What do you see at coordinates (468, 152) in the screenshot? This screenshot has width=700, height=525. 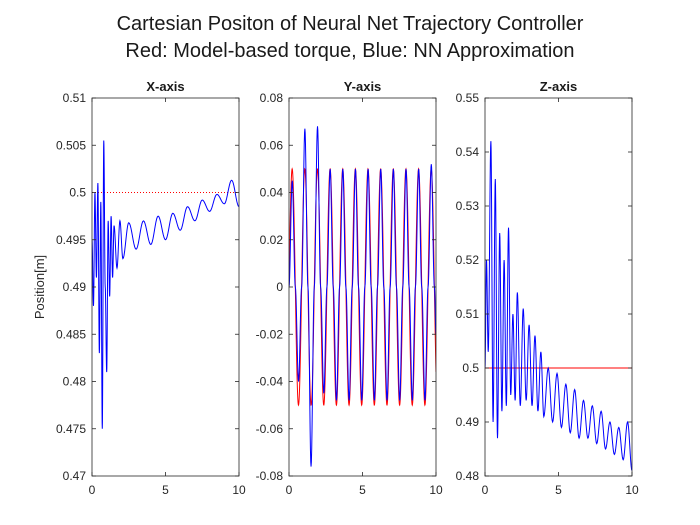 I see `z-axis-y-tick-label: 0.54` at bounding box center [468, 152].